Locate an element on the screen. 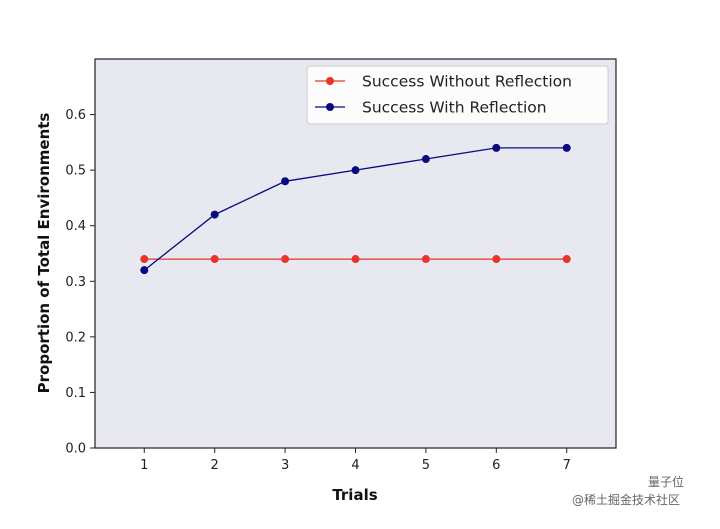 This screenshot has height=529, width=720. y-tick-label: 0.3 is located at coordinates (75, 282).